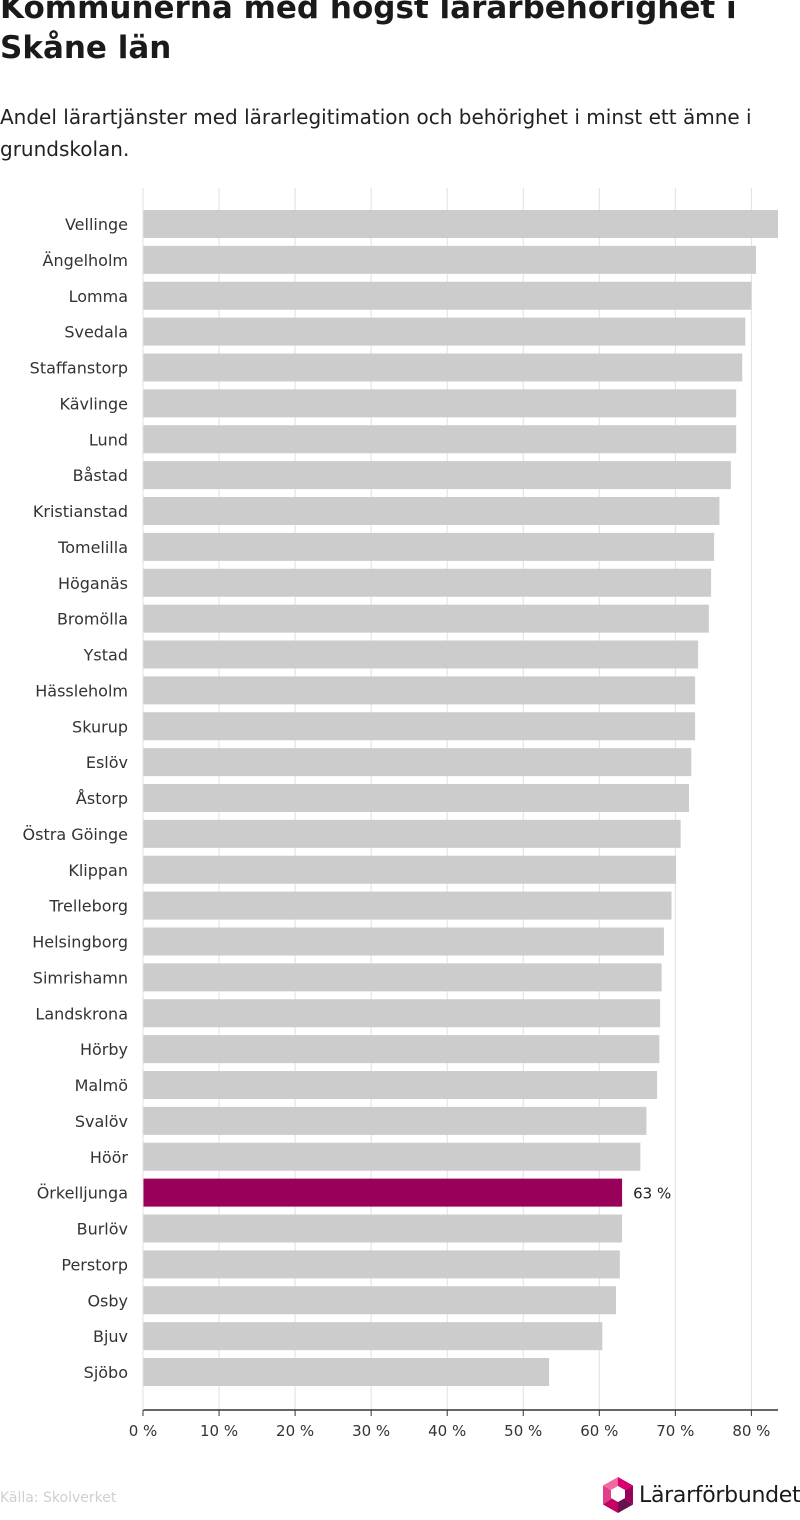  What do you see at coordinates (719, 1495) in the screenshot?
I see `brand-logo-text: Lärarförbundet` at bounding box center [719, 1495].